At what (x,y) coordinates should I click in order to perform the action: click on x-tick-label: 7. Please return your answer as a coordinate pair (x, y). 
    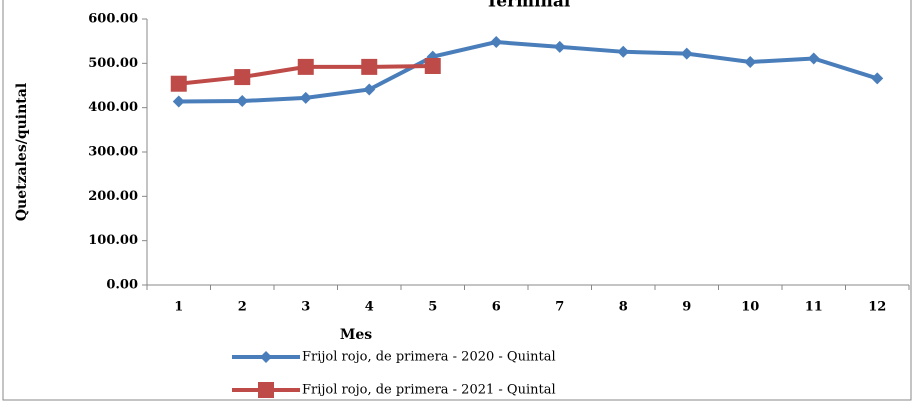
    Looking at the image, I should click on (559, 307).